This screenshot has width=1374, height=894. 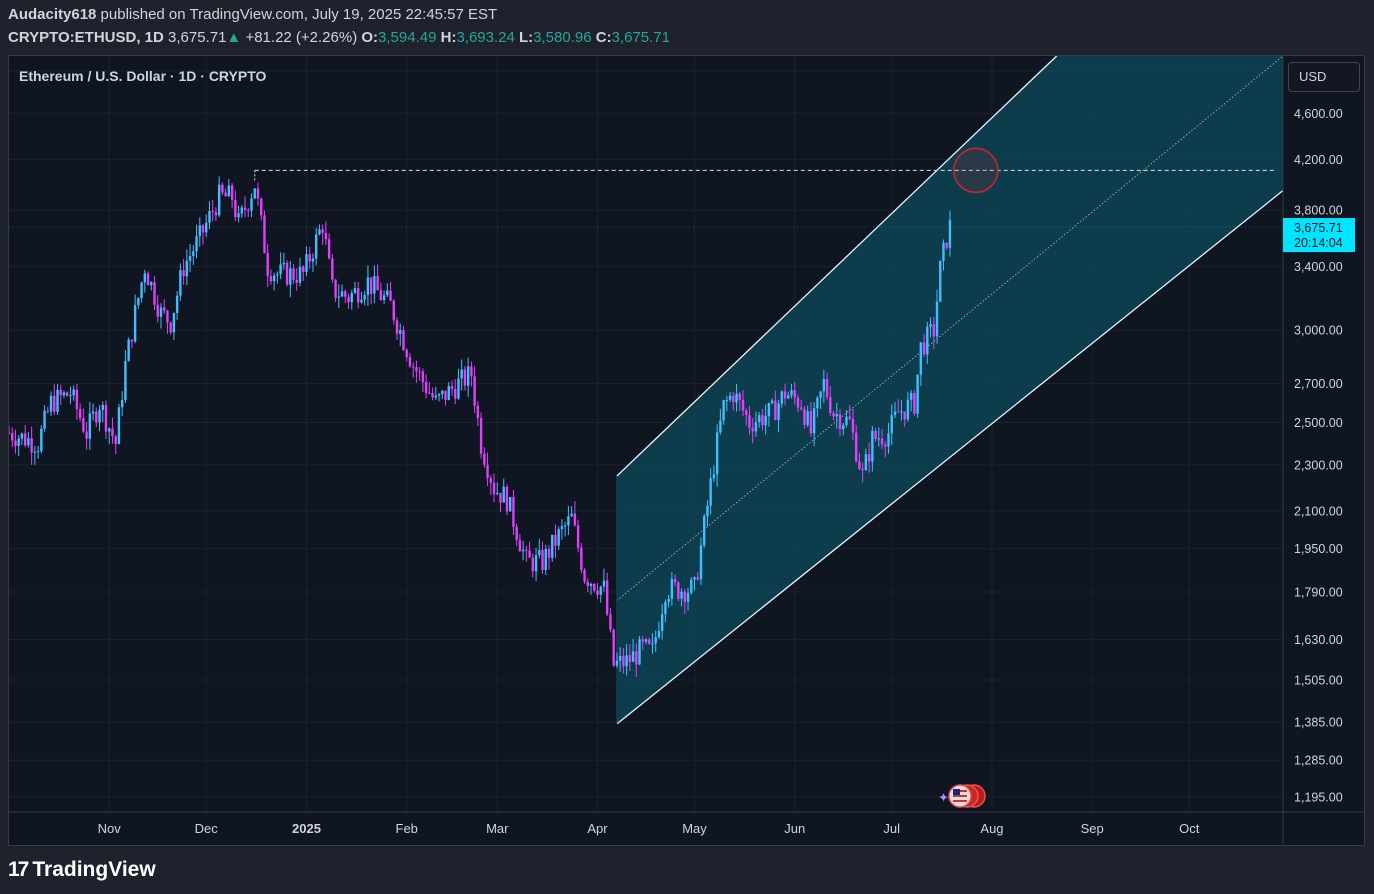 I want to click on time-tick-label: Jul, so click(x=891, y=828).